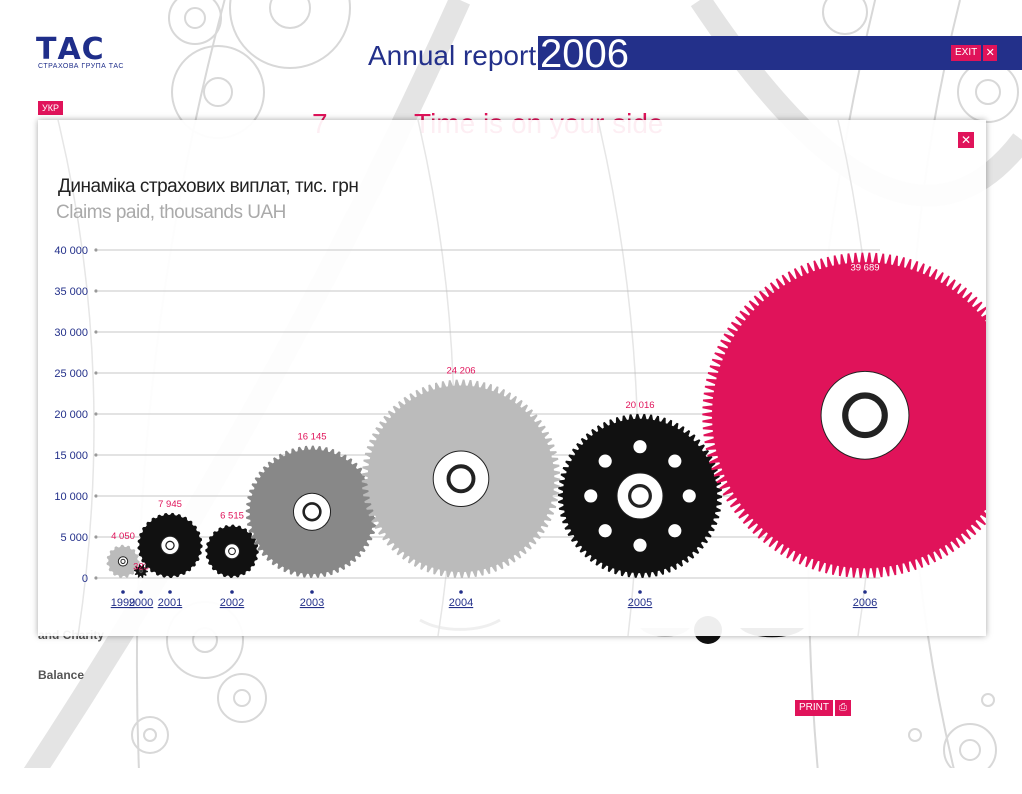  I want to click on gear-axle-2000, so click(141, 571).